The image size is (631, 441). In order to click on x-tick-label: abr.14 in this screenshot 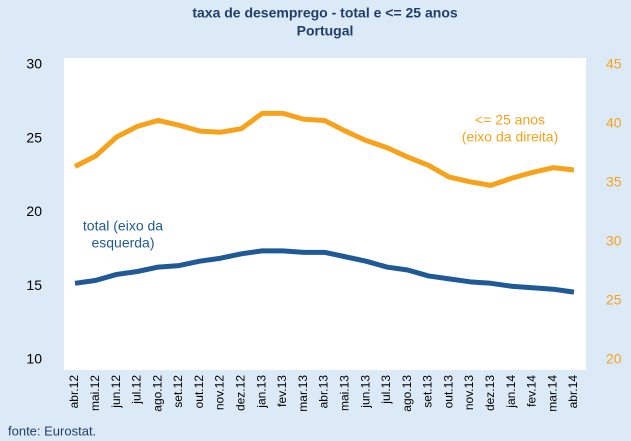, I will do `click(573, 392)`.